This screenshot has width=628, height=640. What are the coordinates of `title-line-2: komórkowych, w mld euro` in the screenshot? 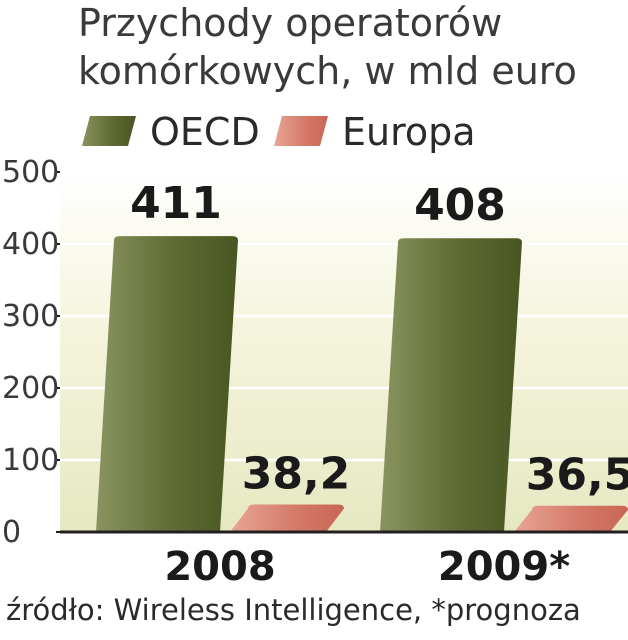 It's located at (327, 71).